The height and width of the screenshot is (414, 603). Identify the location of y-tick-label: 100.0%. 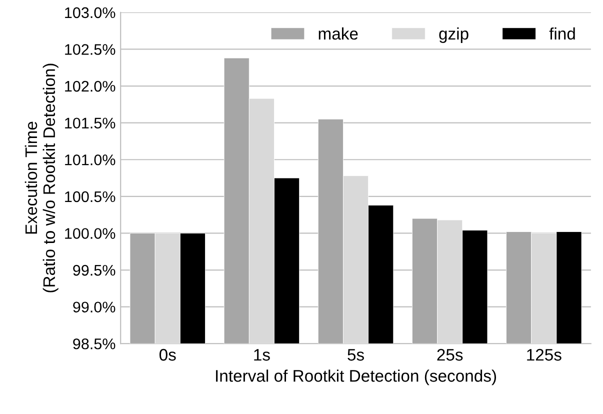
(90, 233).